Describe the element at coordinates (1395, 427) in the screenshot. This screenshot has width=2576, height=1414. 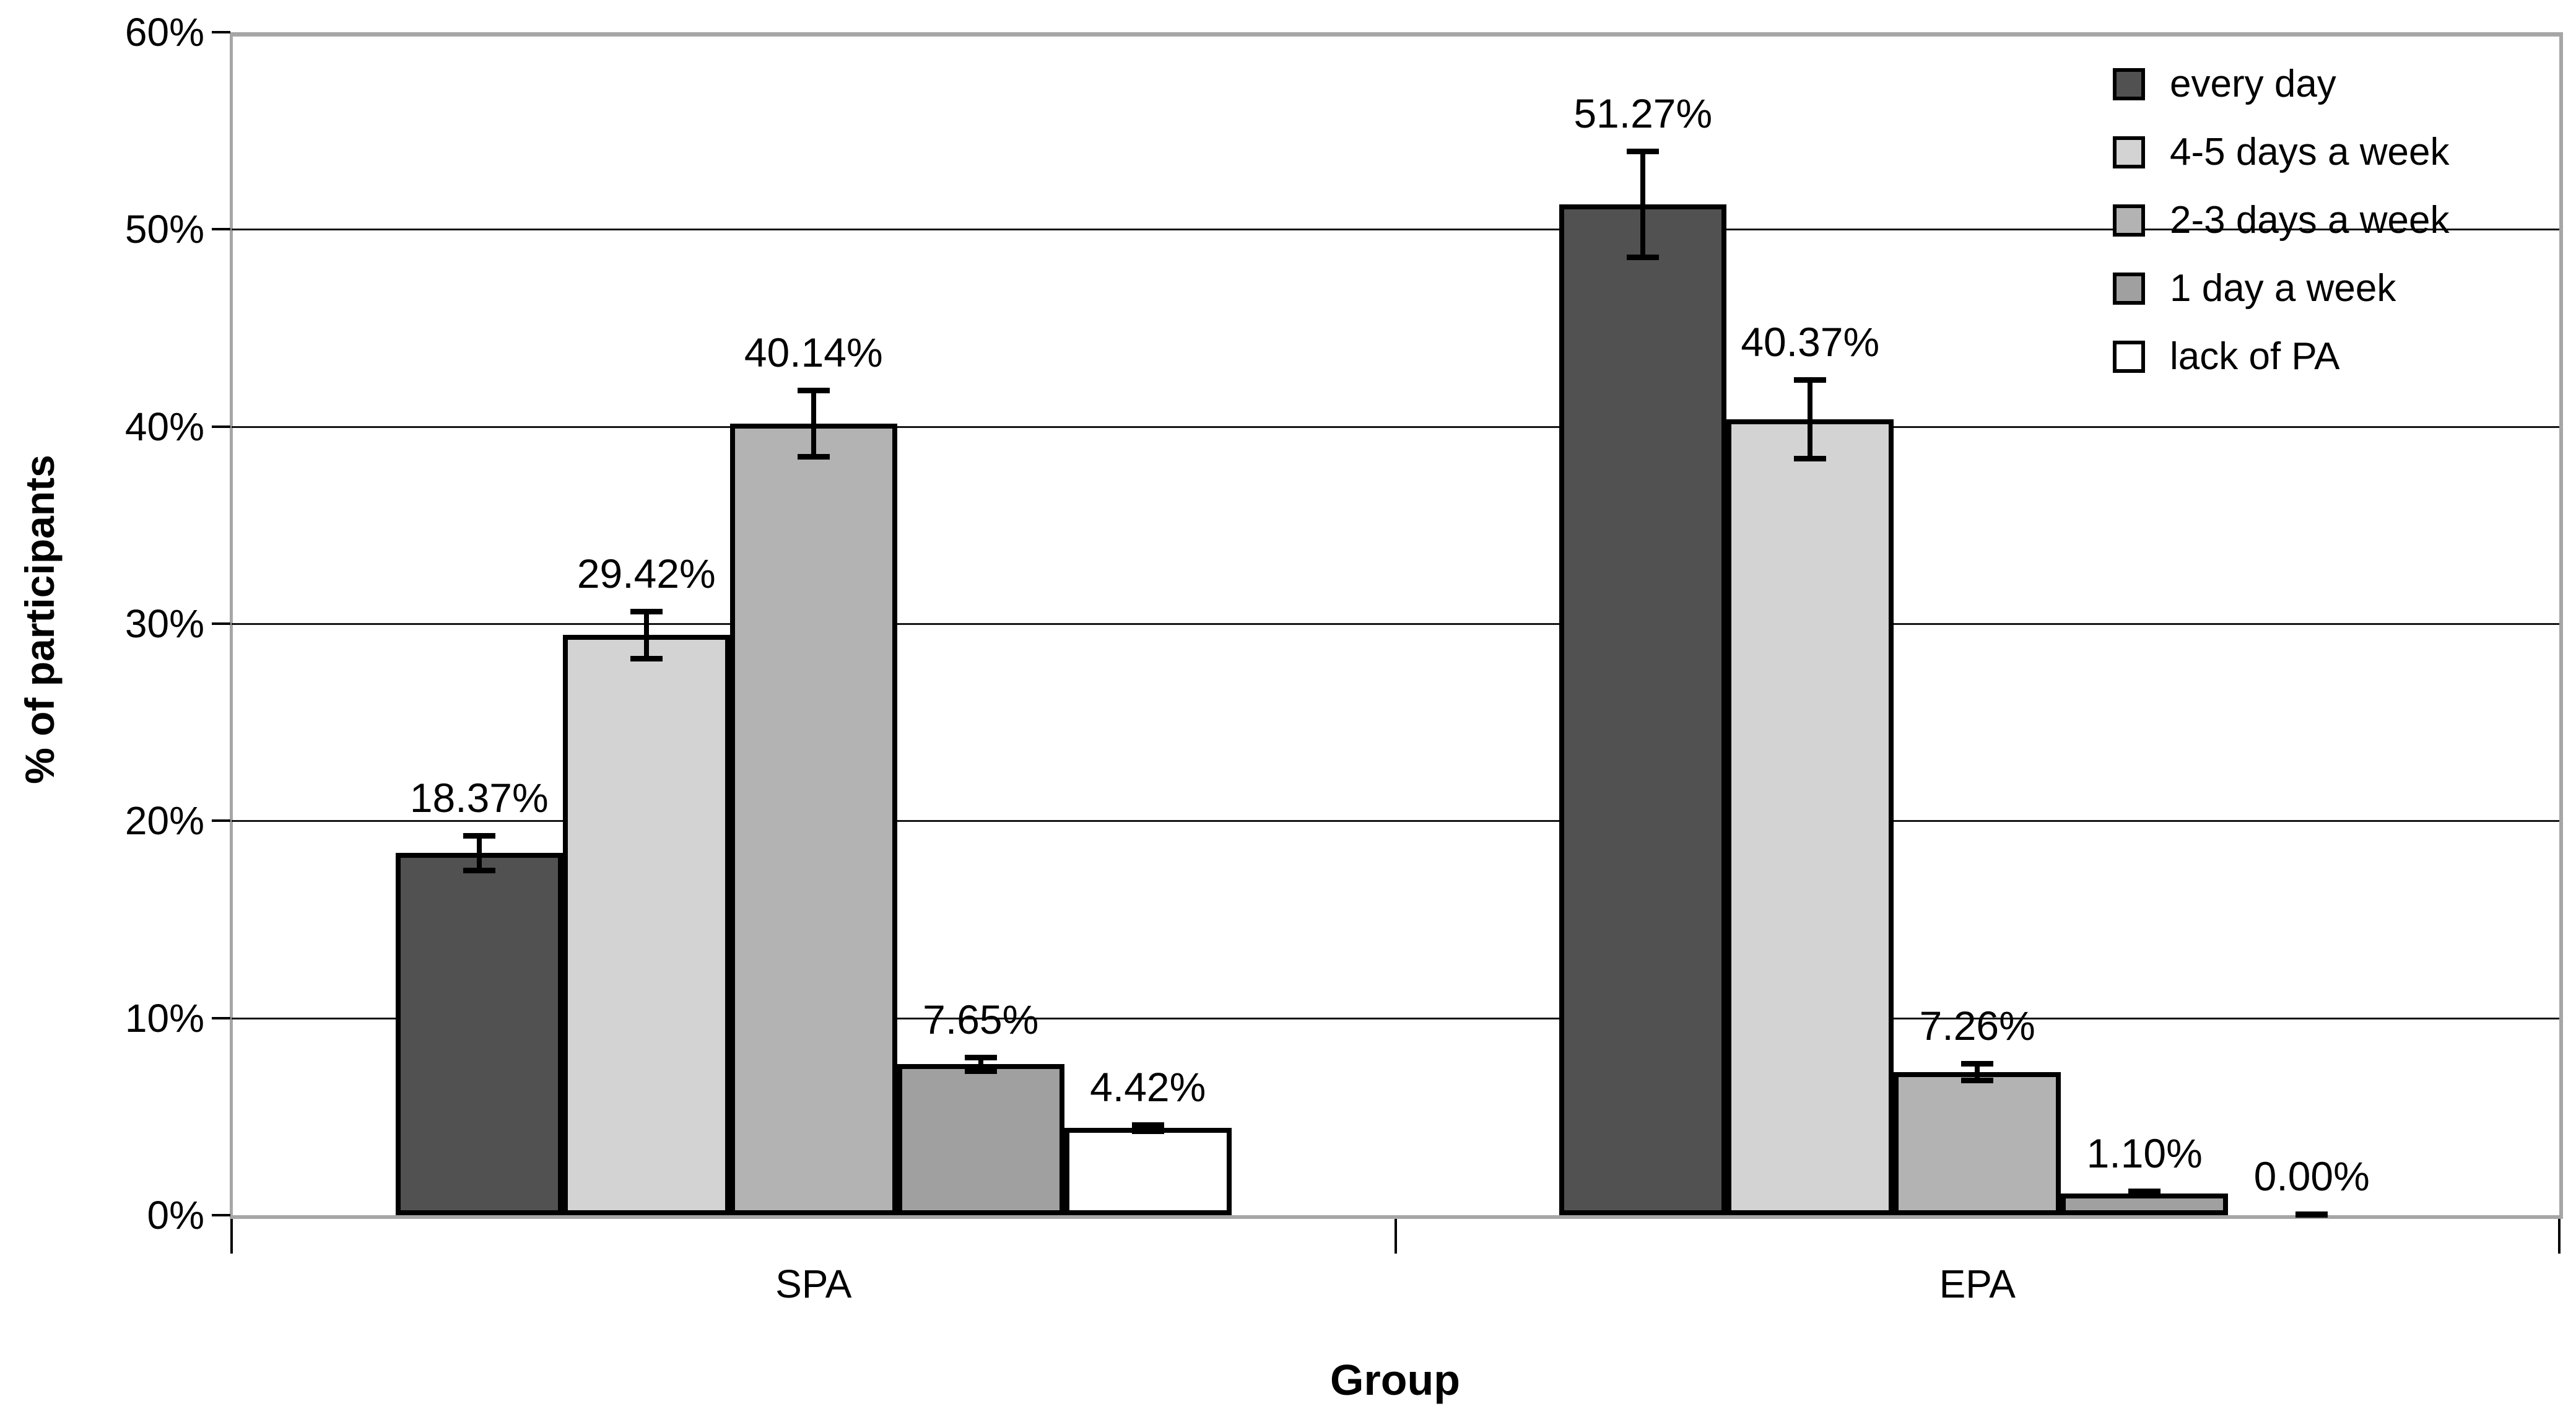
I see `gridline-40%` at that location.